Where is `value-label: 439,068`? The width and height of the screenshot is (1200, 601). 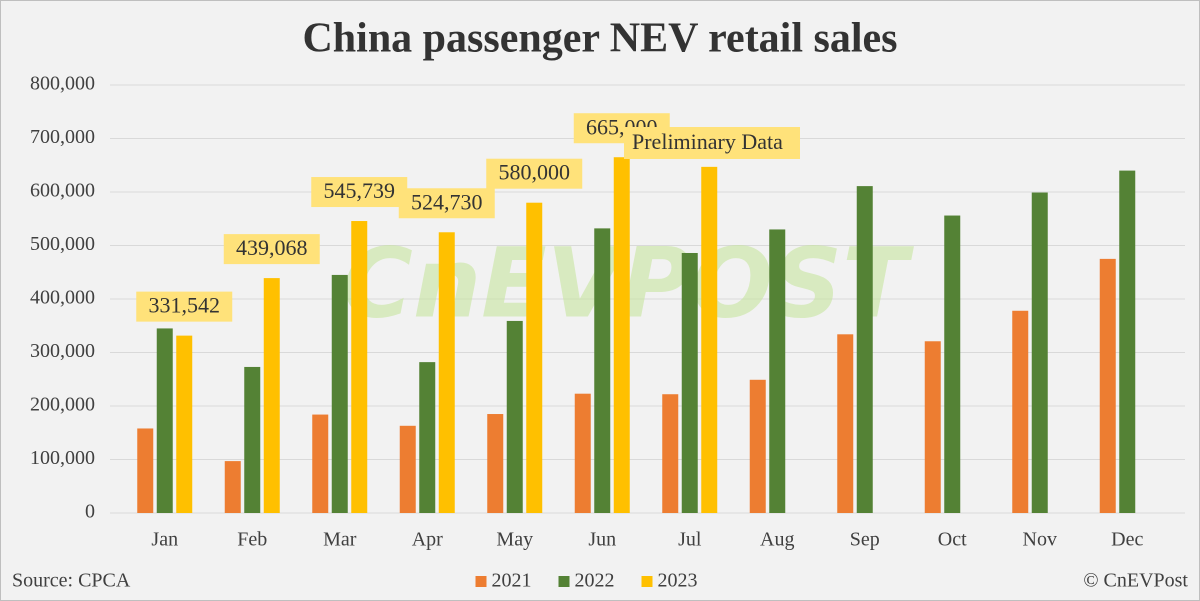 value-label: 439,068 is located at coordinates (271, 249).